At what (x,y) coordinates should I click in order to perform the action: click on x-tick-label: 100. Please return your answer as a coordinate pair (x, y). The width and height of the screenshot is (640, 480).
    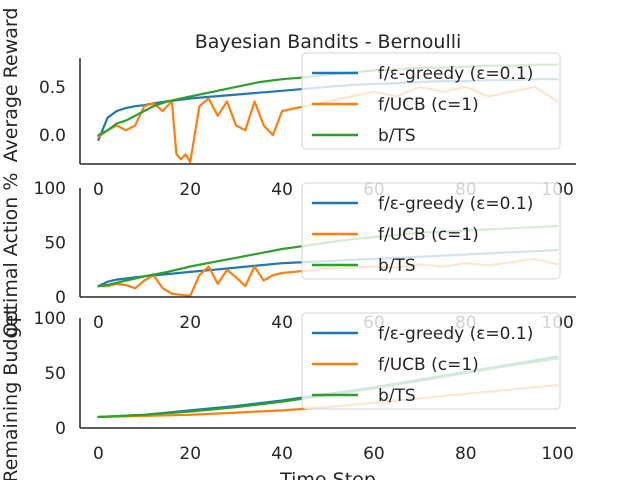
    Looking at the image, I should click on (557, 454).